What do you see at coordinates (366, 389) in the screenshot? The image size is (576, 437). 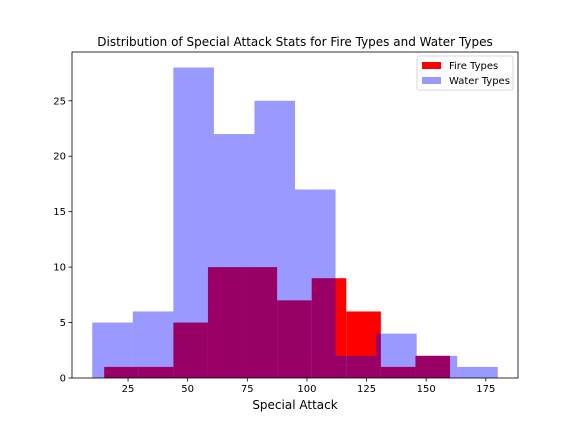 I see `x-tick-label: 125` at bounding box center [366, 389].